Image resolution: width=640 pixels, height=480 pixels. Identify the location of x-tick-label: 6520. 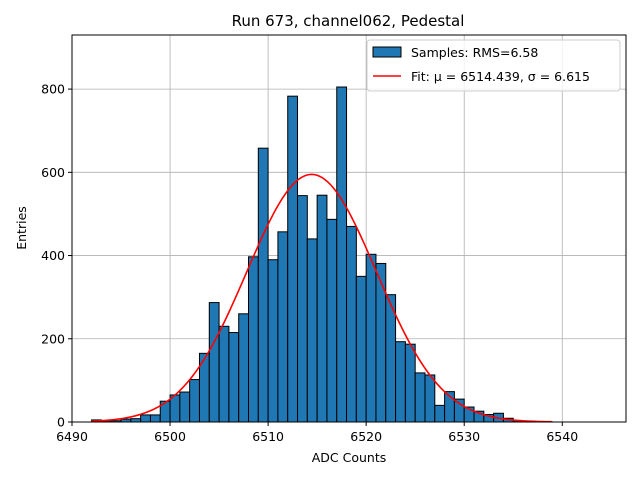
(366, 436).